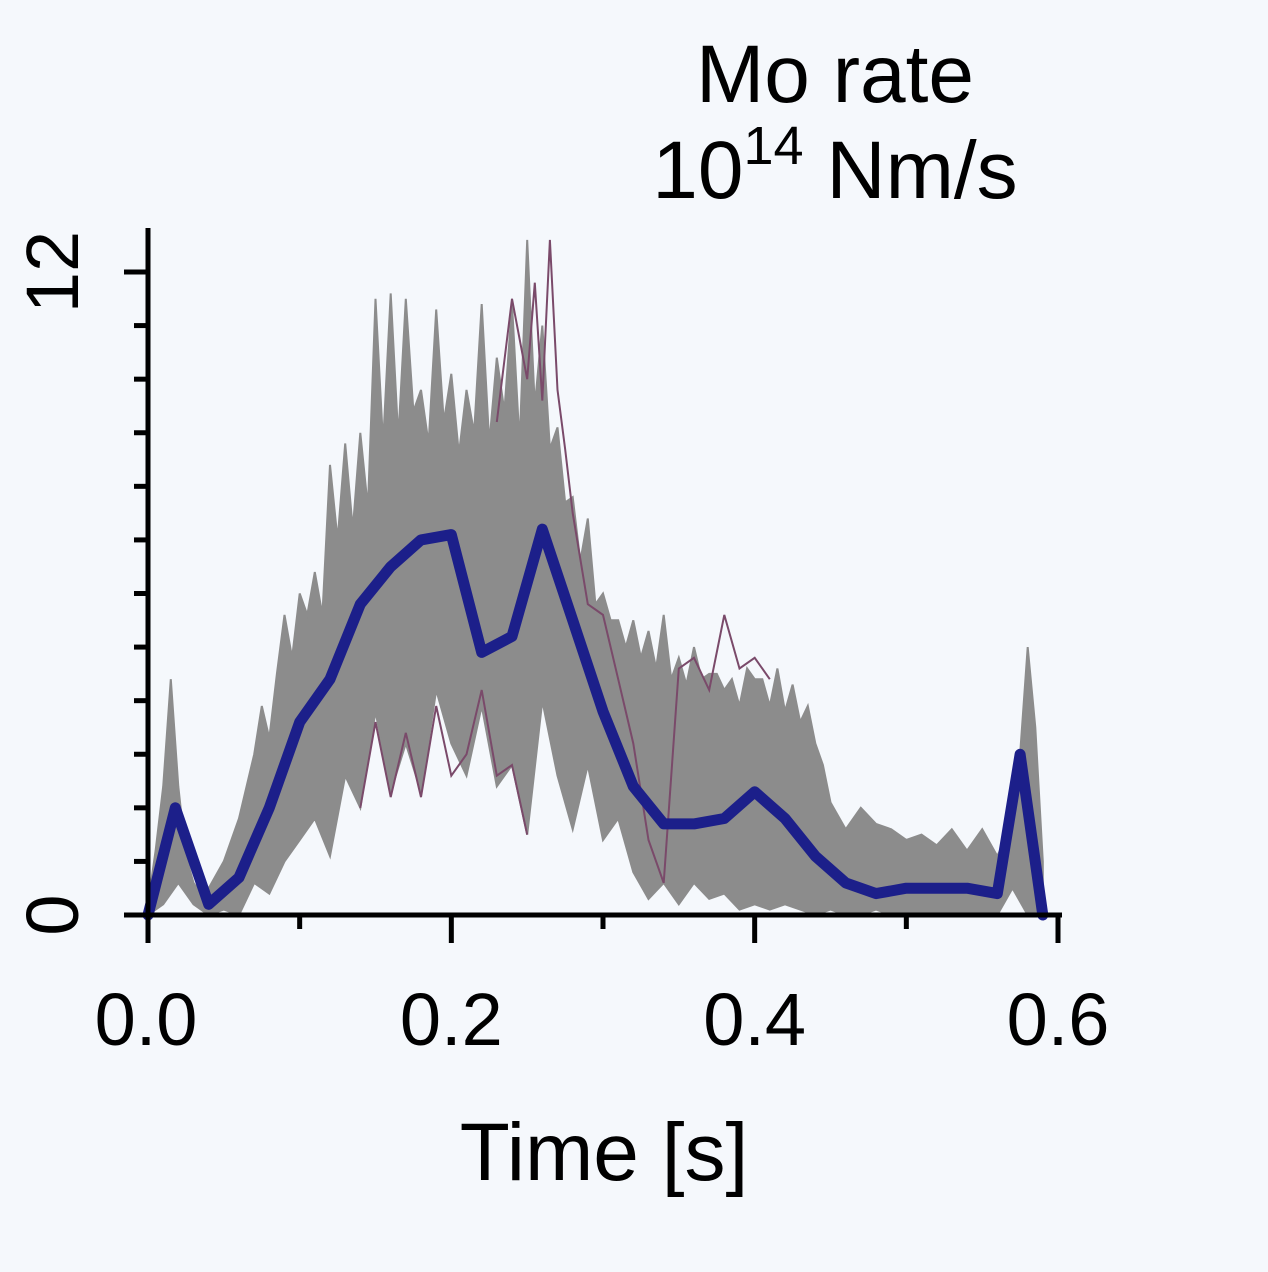 This screenshot has width=1268, height=1272. I want to click on x-tick-labels: 0.0 0.2 0.4 0.6, so click(602, 1019).